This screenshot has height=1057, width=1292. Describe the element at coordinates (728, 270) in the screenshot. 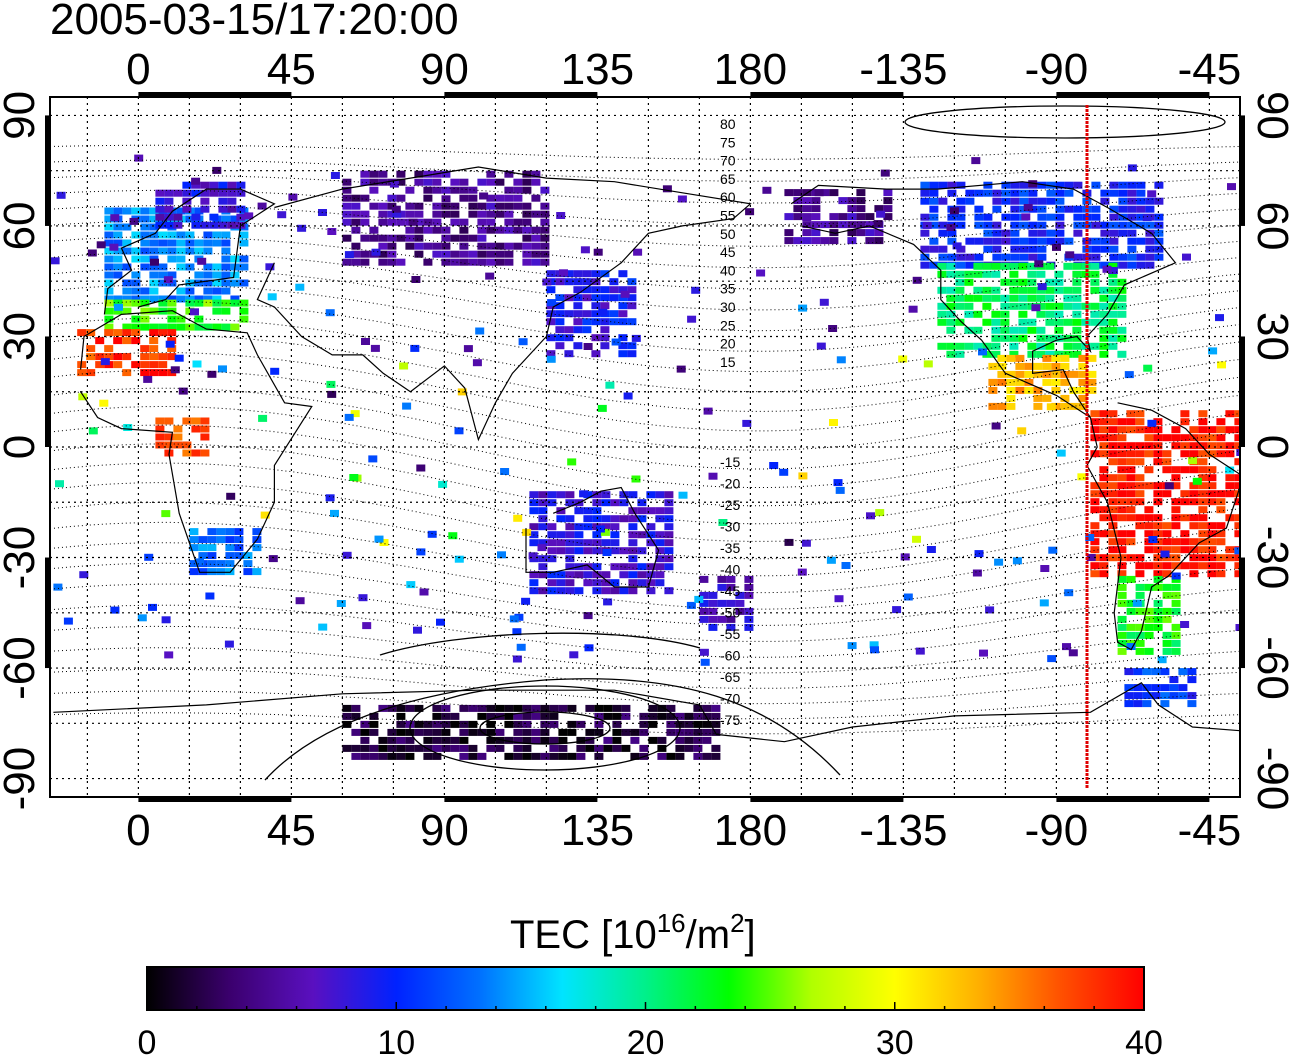

I see `mag-lat-label: 40` at that location.